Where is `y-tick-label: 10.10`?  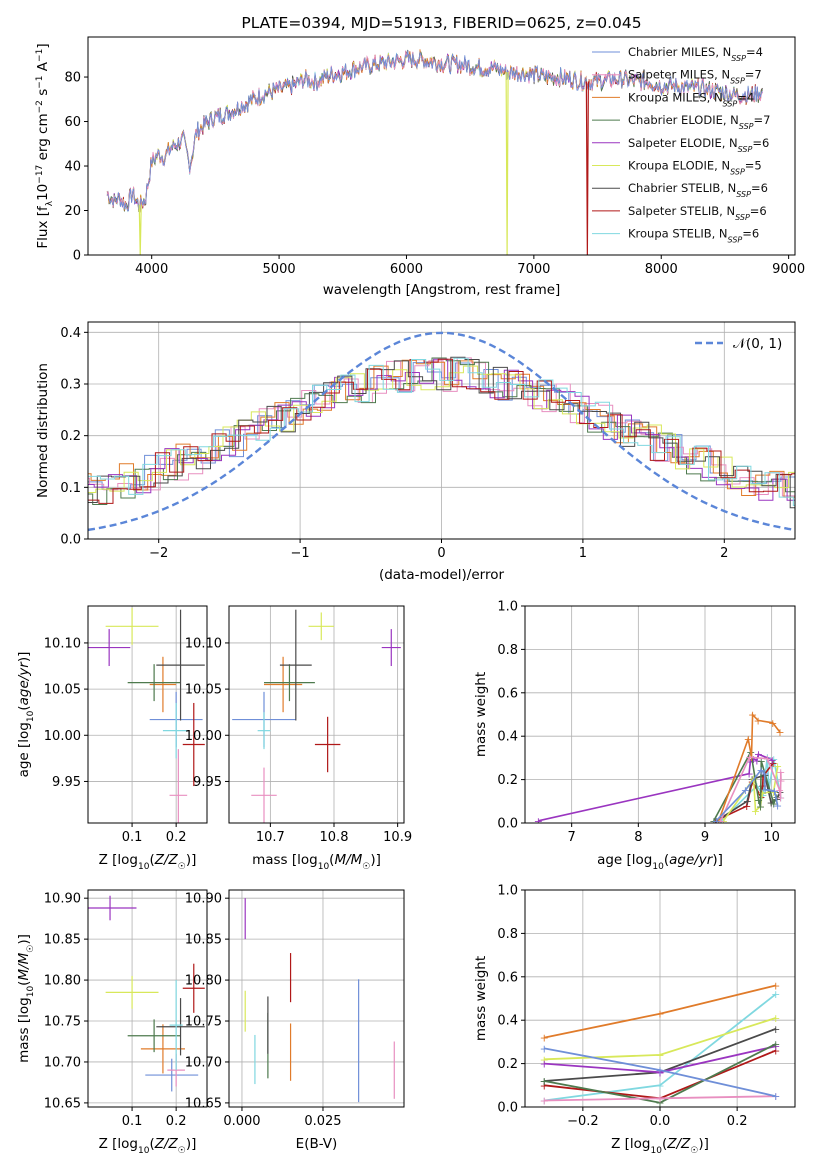 y-tick-label: 10.10 is located at coordinates (203, 643).